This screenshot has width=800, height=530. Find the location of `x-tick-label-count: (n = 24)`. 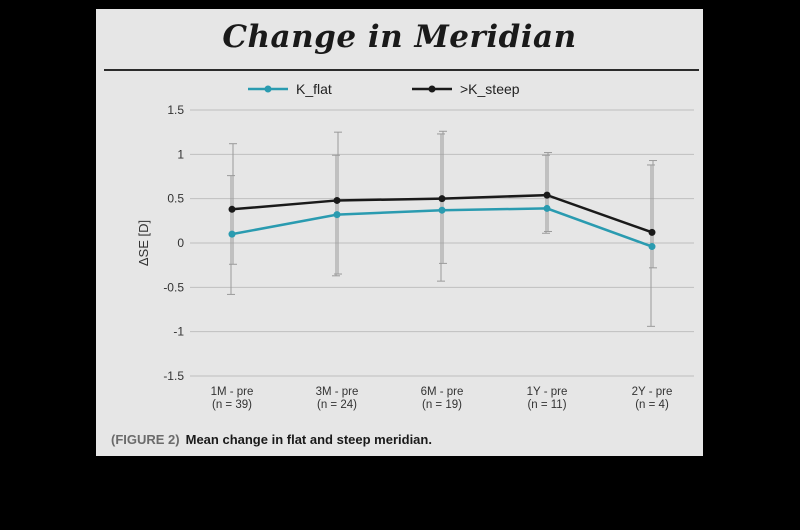

x-tick-label-count: (n = 24) is located at coordinates (337, 405).